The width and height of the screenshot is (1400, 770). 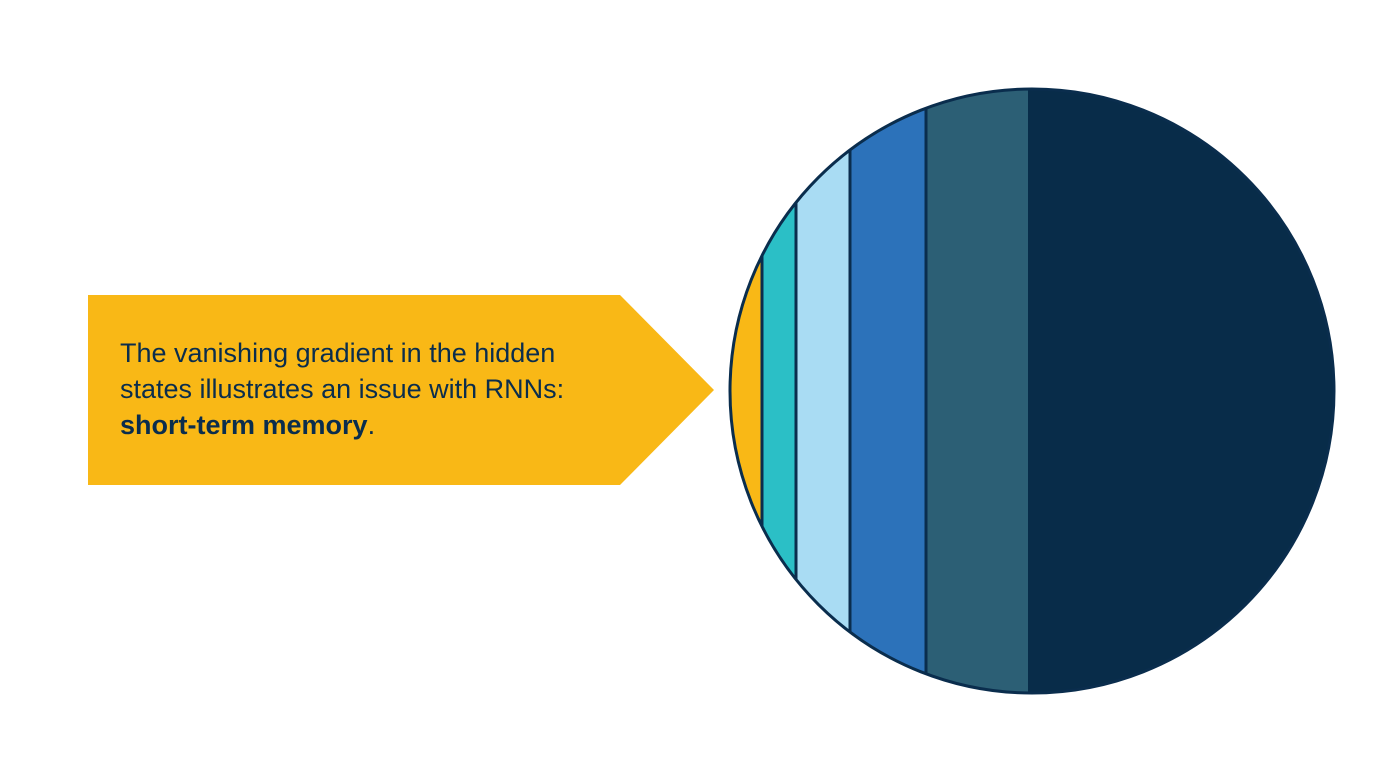 I want to click on callout-text-end: ., so click(x=371, y=425).